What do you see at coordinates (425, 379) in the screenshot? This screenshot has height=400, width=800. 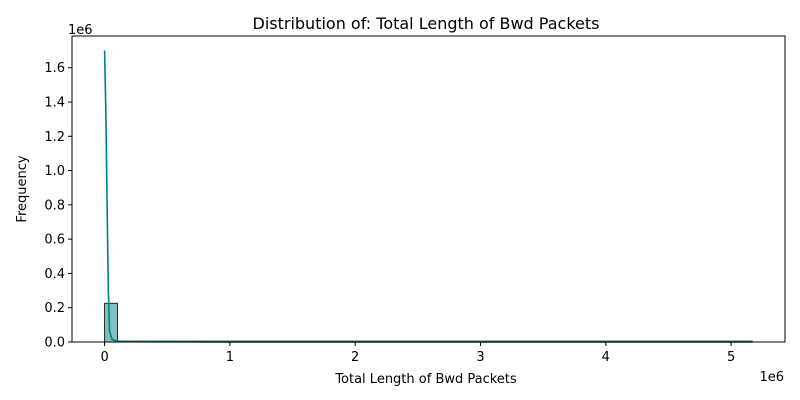 I see `x-axis-label: Total Length of Bwd Packets` at bounding box center [425, 379].